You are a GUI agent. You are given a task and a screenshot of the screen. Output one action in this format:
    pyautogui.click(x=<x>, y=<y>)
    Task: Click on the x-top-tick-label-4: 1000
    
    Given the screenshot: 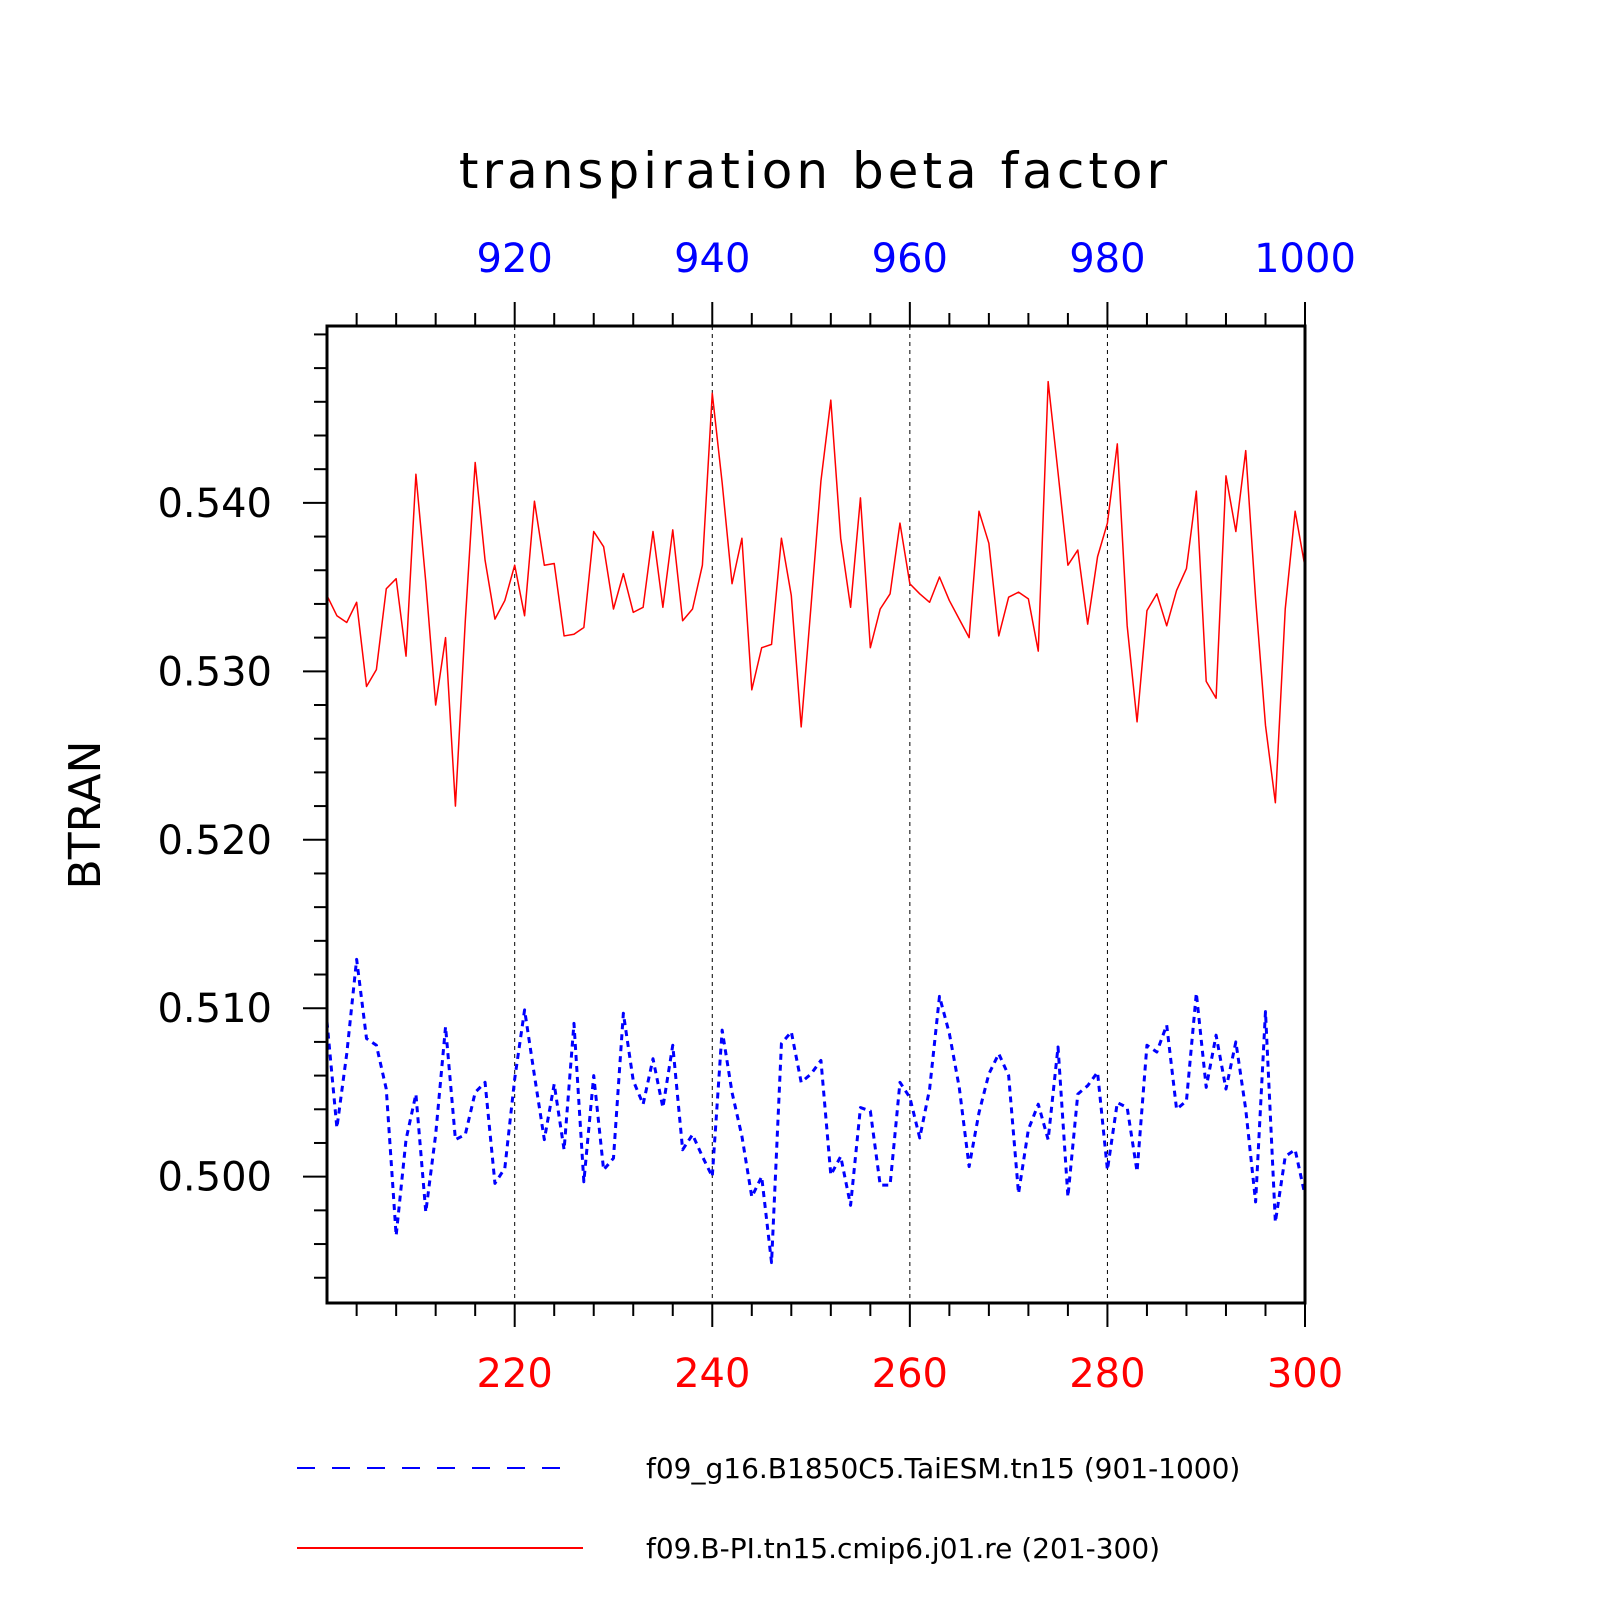 What is the action you would take?
    pyautogui.click(x=1305, y=259)
    